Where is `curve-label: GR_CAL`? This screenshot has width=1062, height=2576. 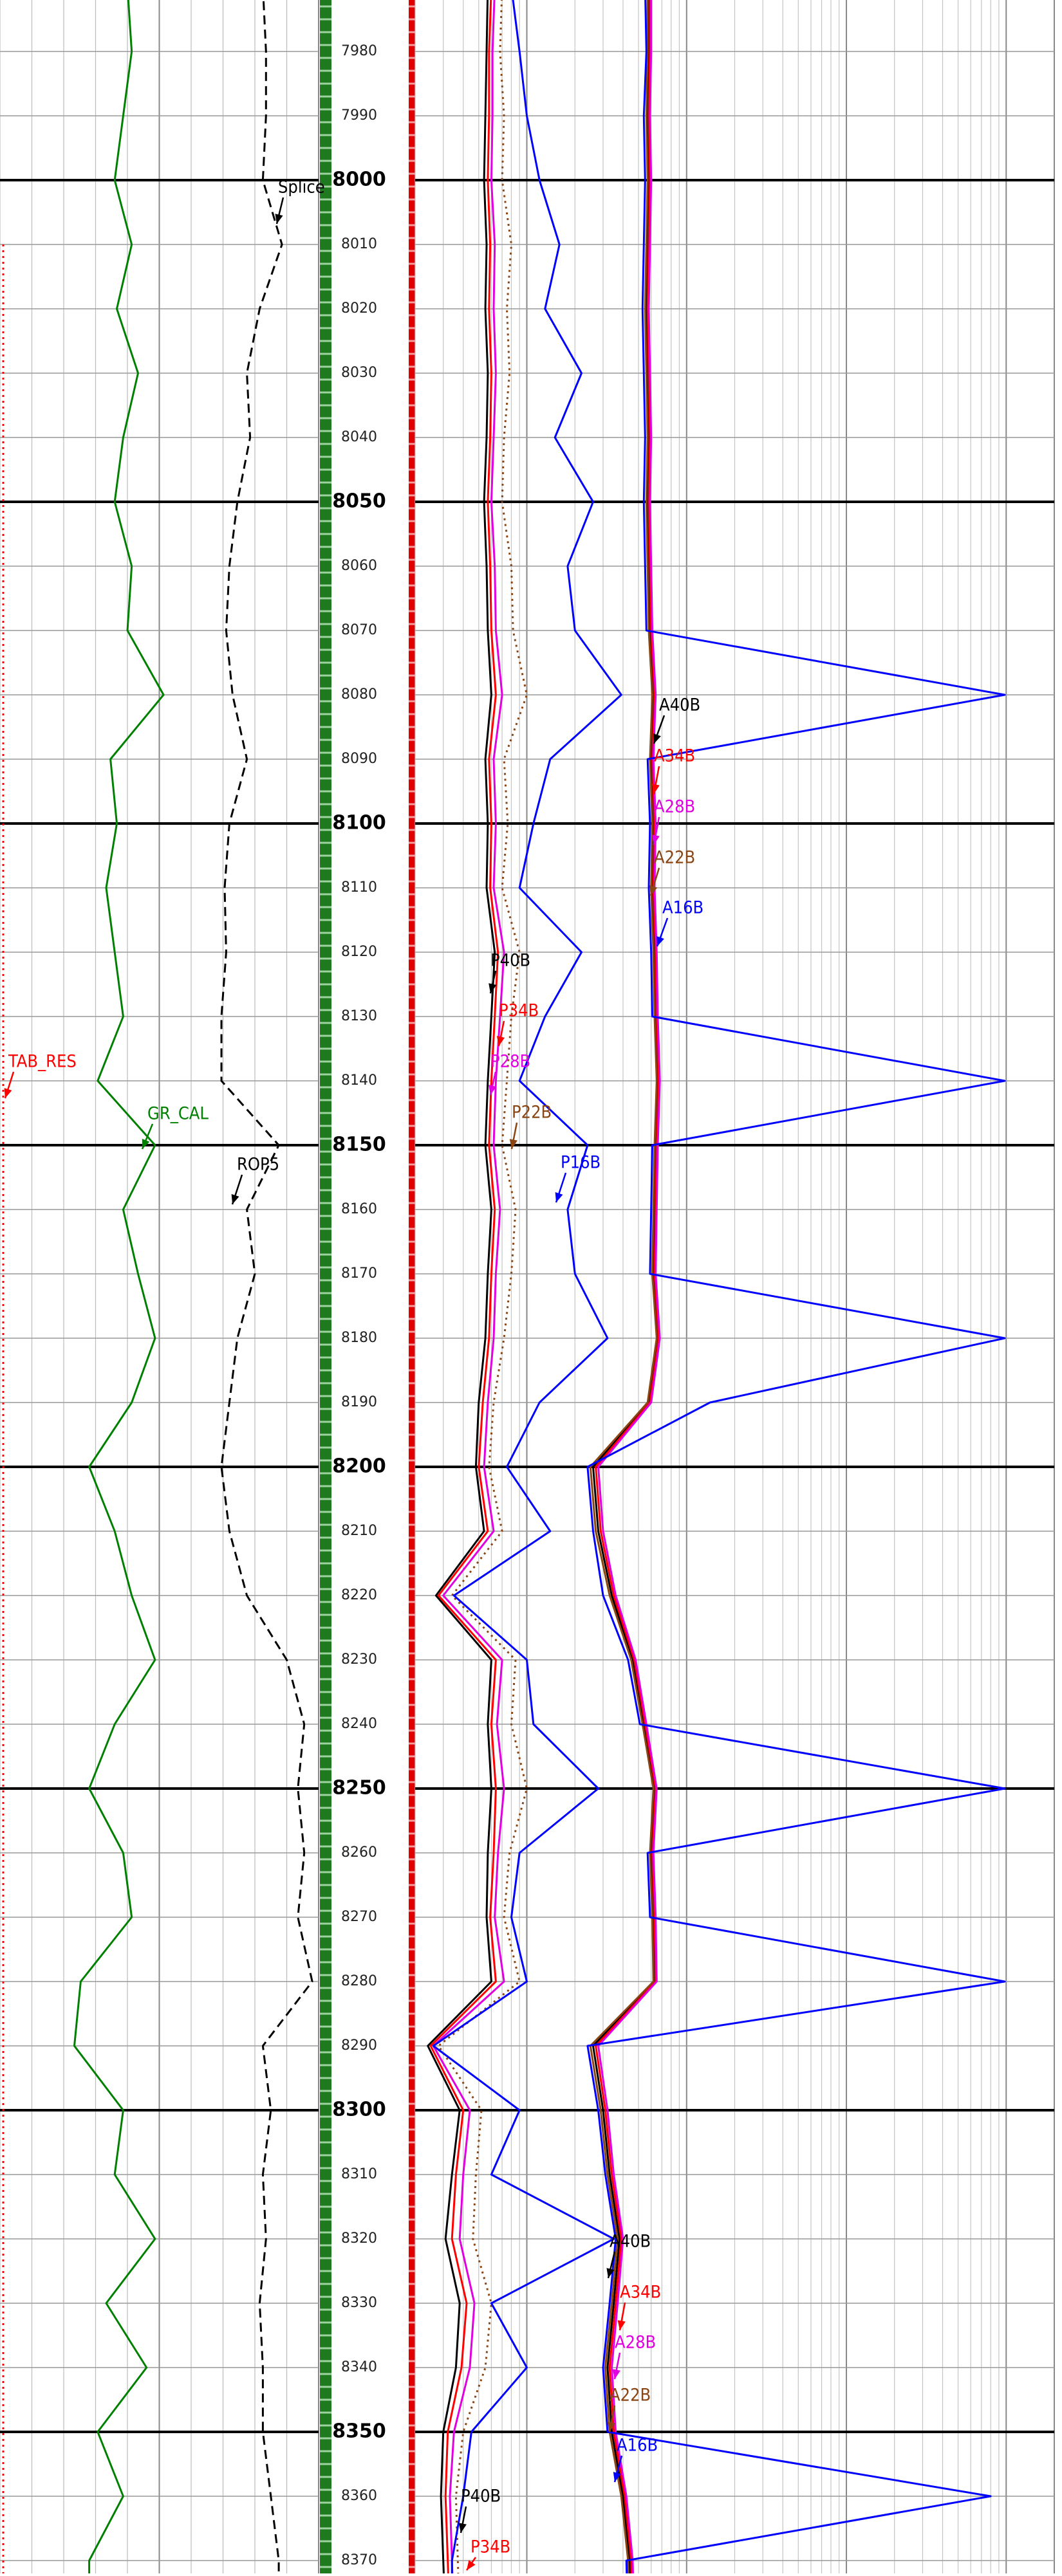
curve-label: GR_CAL is located at coordinates (178, 1114).